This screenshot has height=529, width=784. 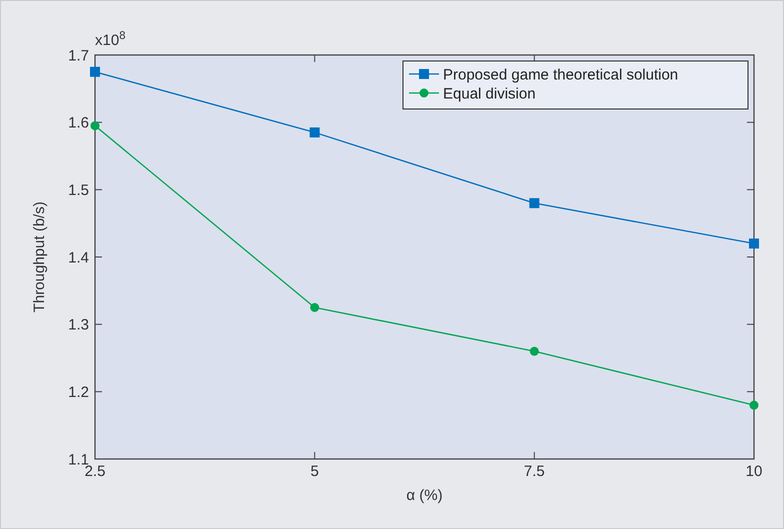 I want to click on y-tick-label: 1.5, so click(x=78, y=190).